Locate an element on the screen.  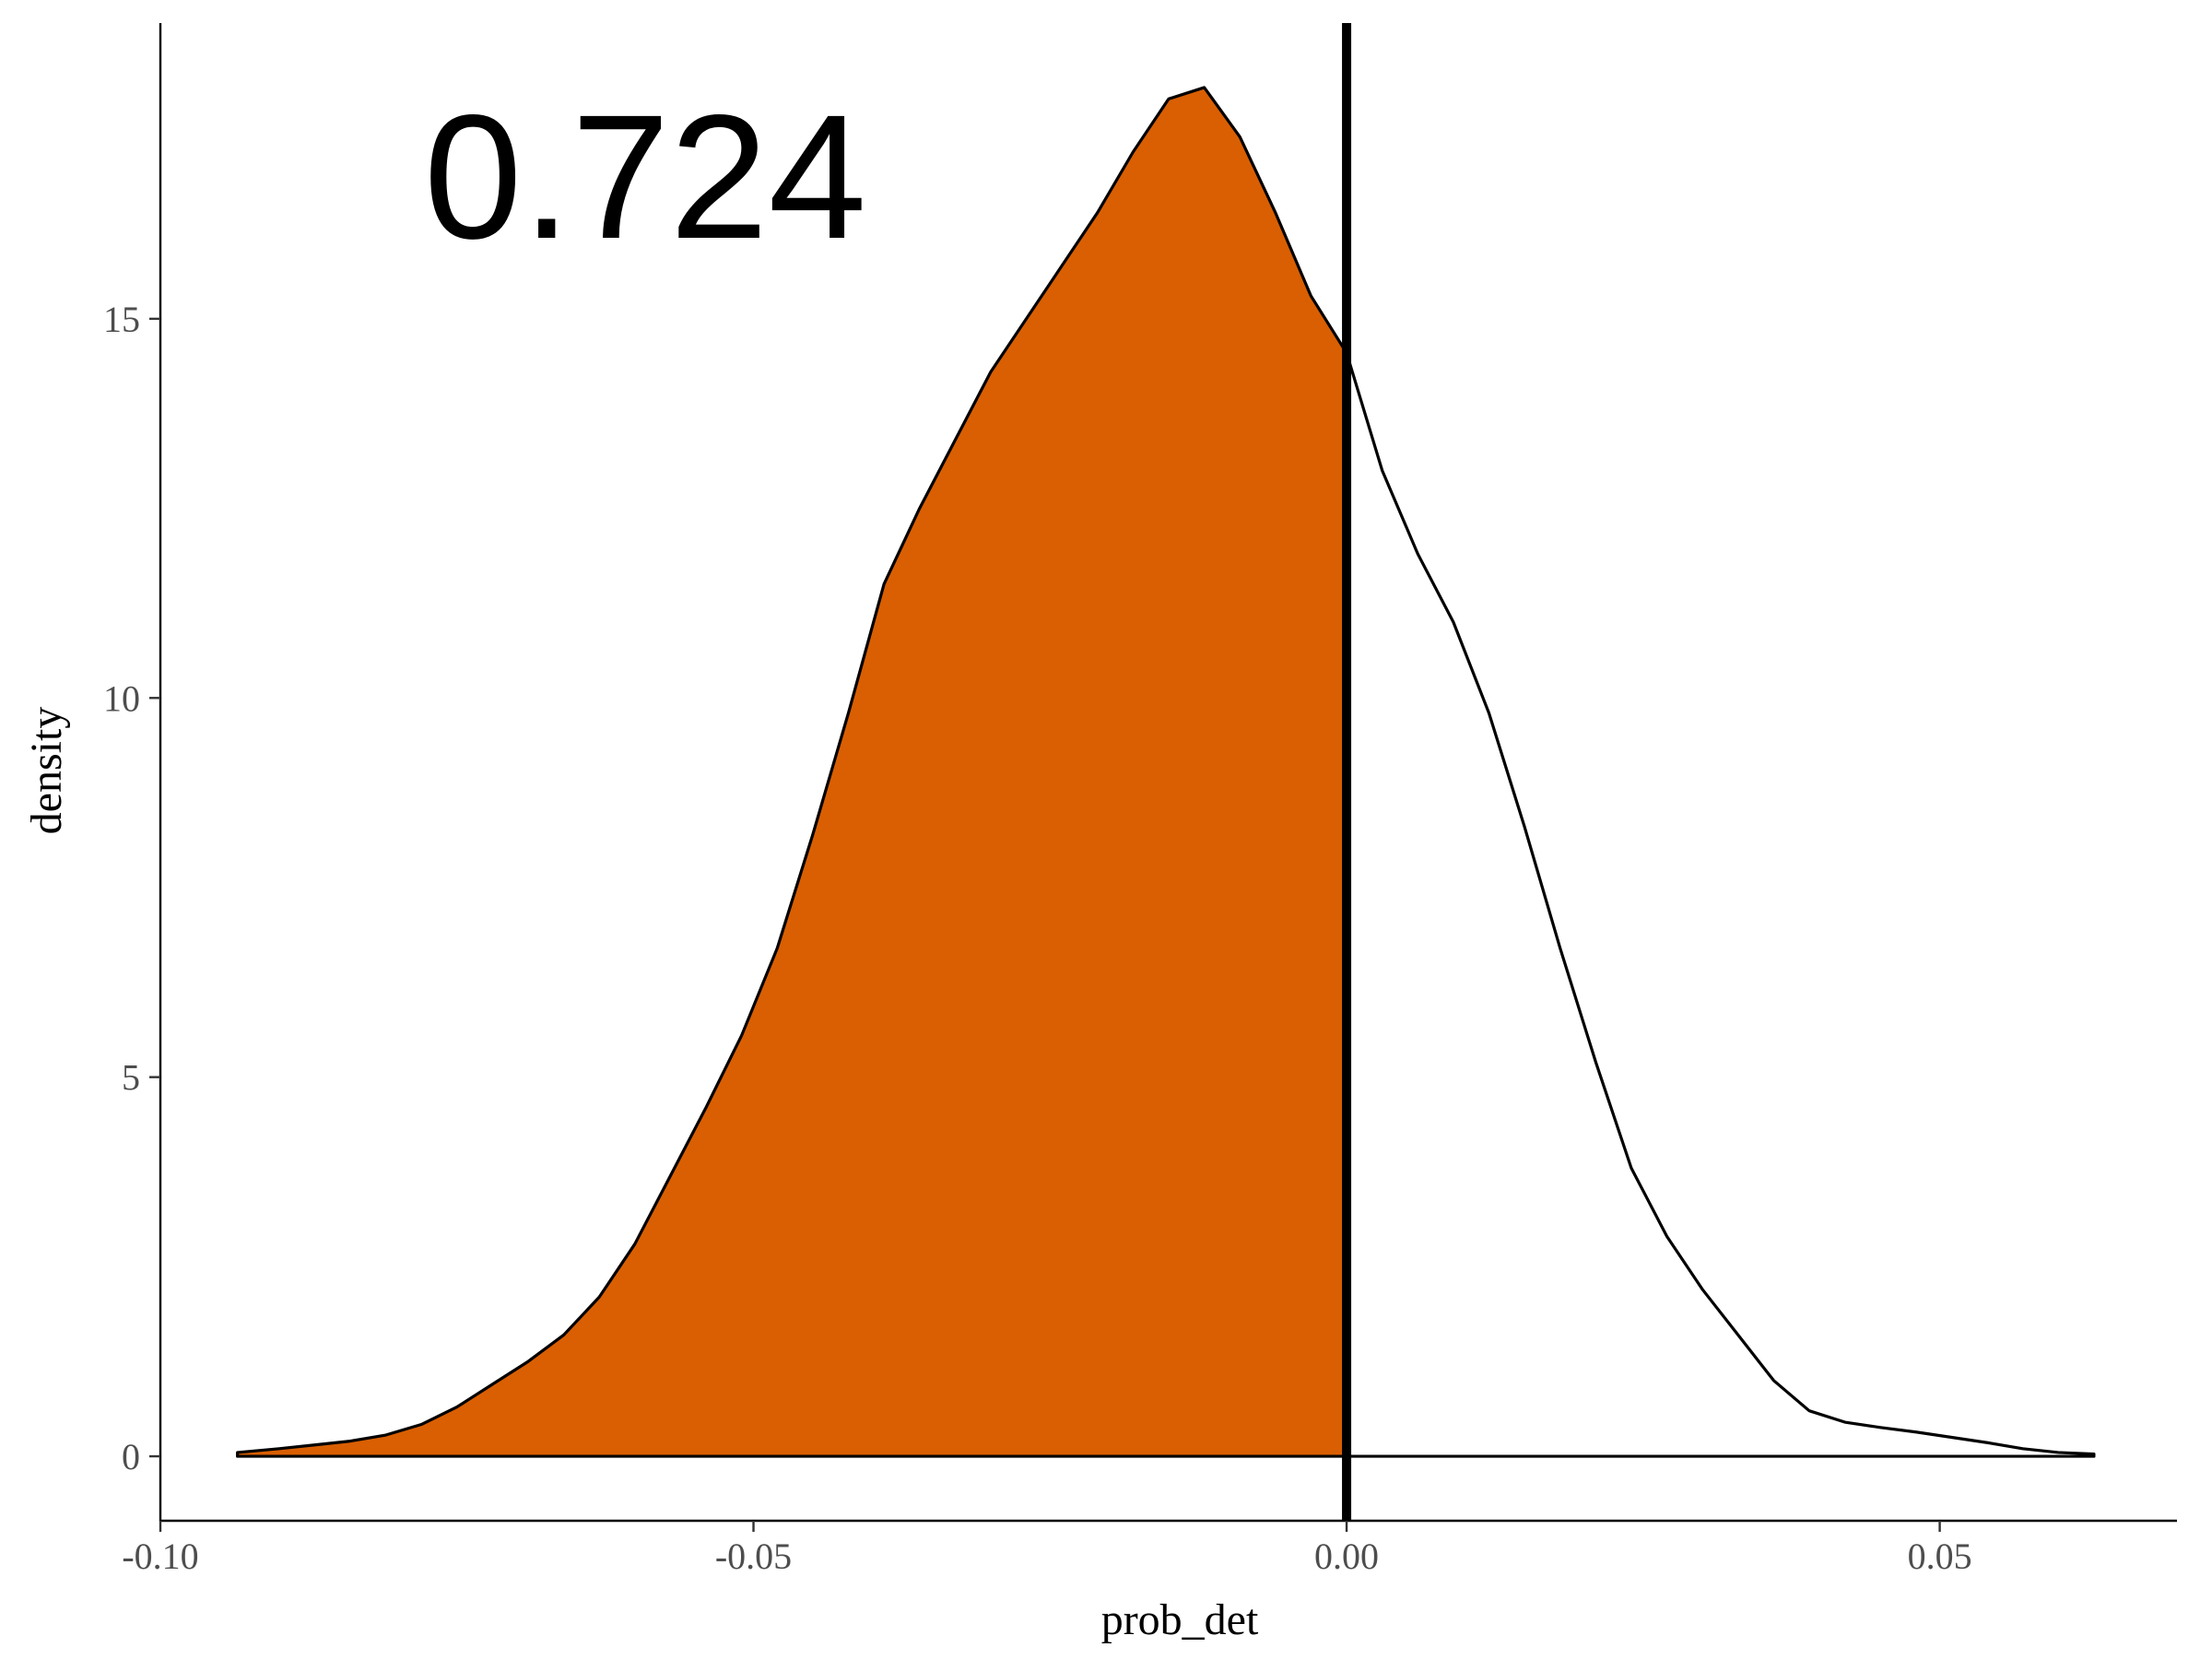
x-tick-label: -0.05 is located at coordinates (753, 1556).